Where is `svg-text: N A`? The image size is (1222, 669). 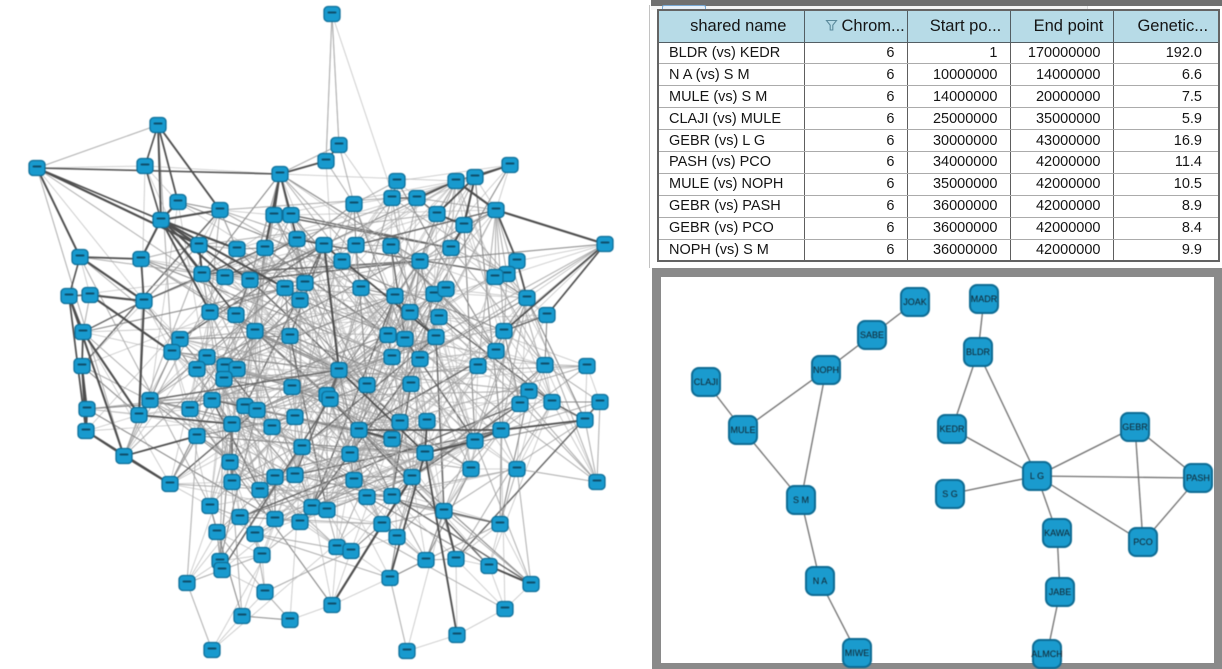
svg-text: N A is located at coordinates (820, 581).